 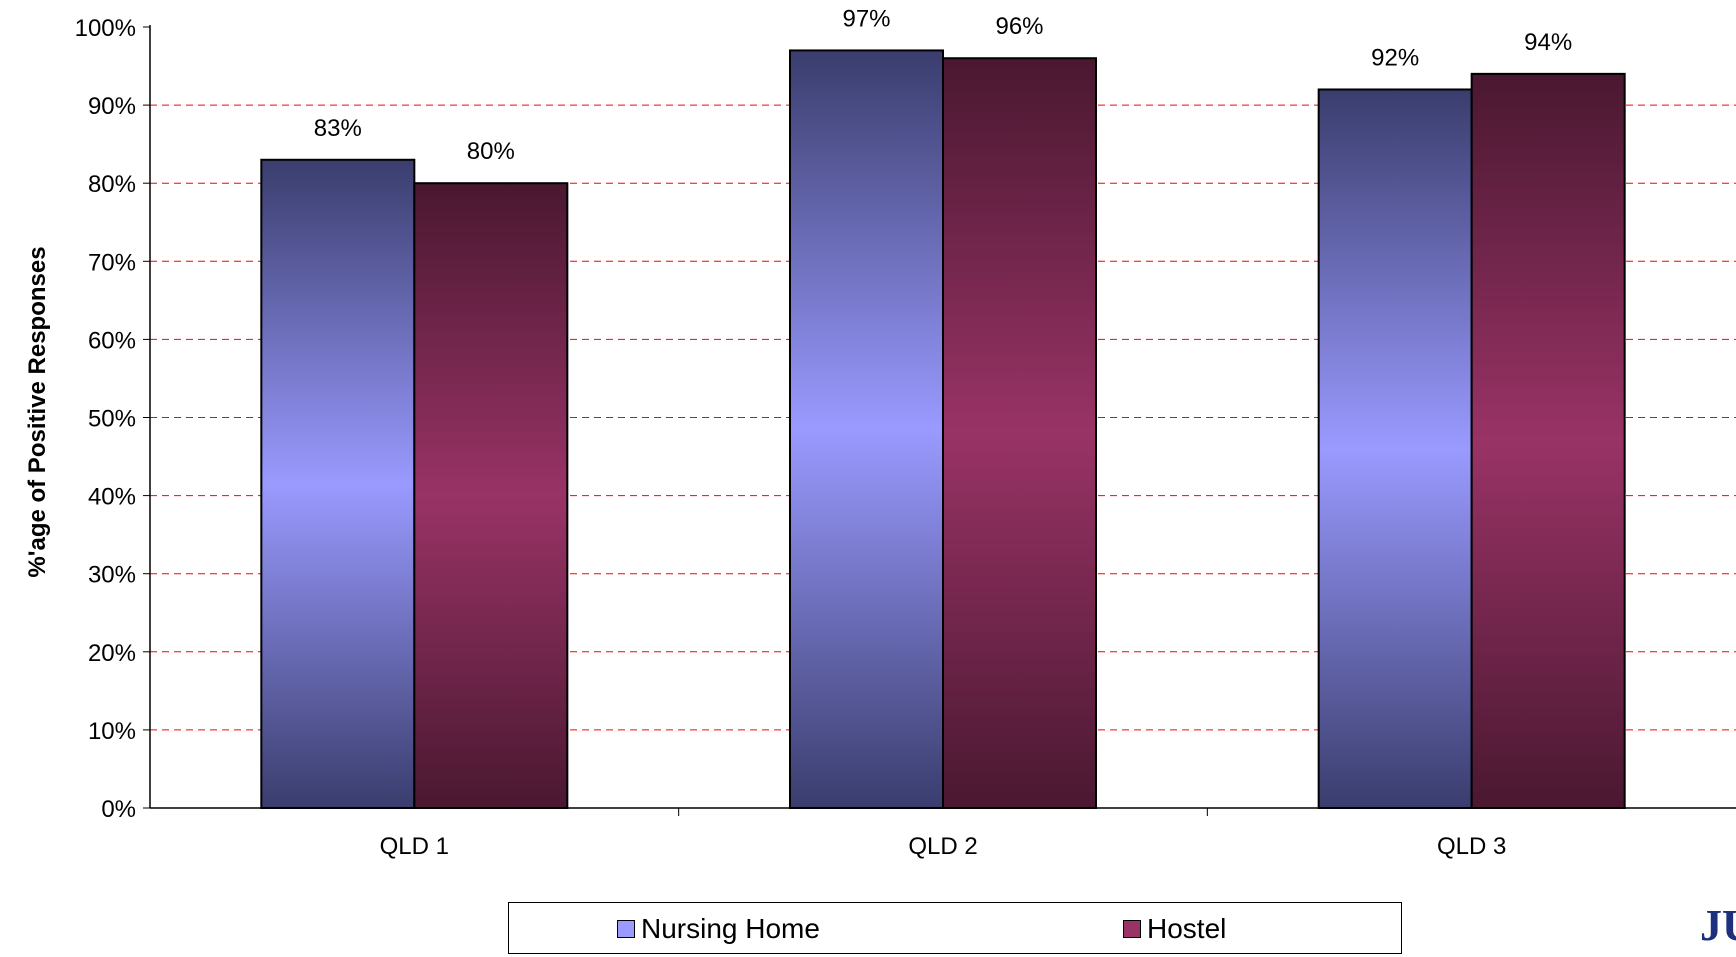 I want to click on y-tick-label: 40%, so click(x=112, y=497).